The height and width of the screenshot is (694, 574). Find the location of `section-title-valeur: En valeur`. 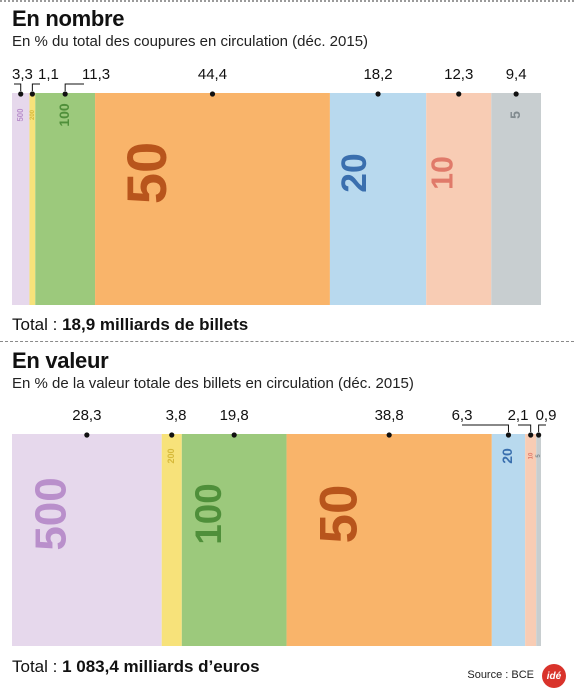

section-title-valeur: En valeur is located at coordinates (60, 360).